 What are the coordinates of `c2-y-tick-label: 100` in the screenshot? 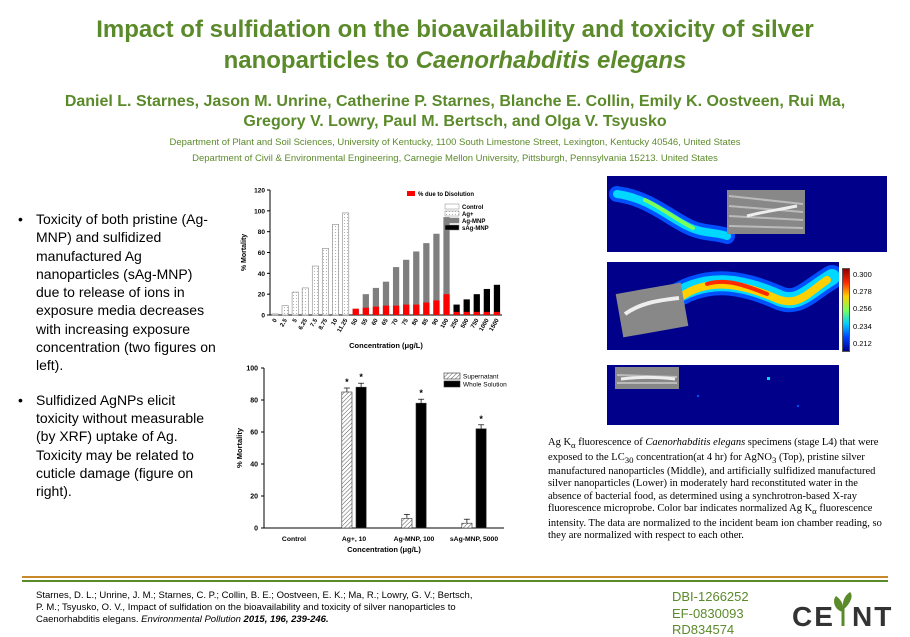 It's located at (252, 369).